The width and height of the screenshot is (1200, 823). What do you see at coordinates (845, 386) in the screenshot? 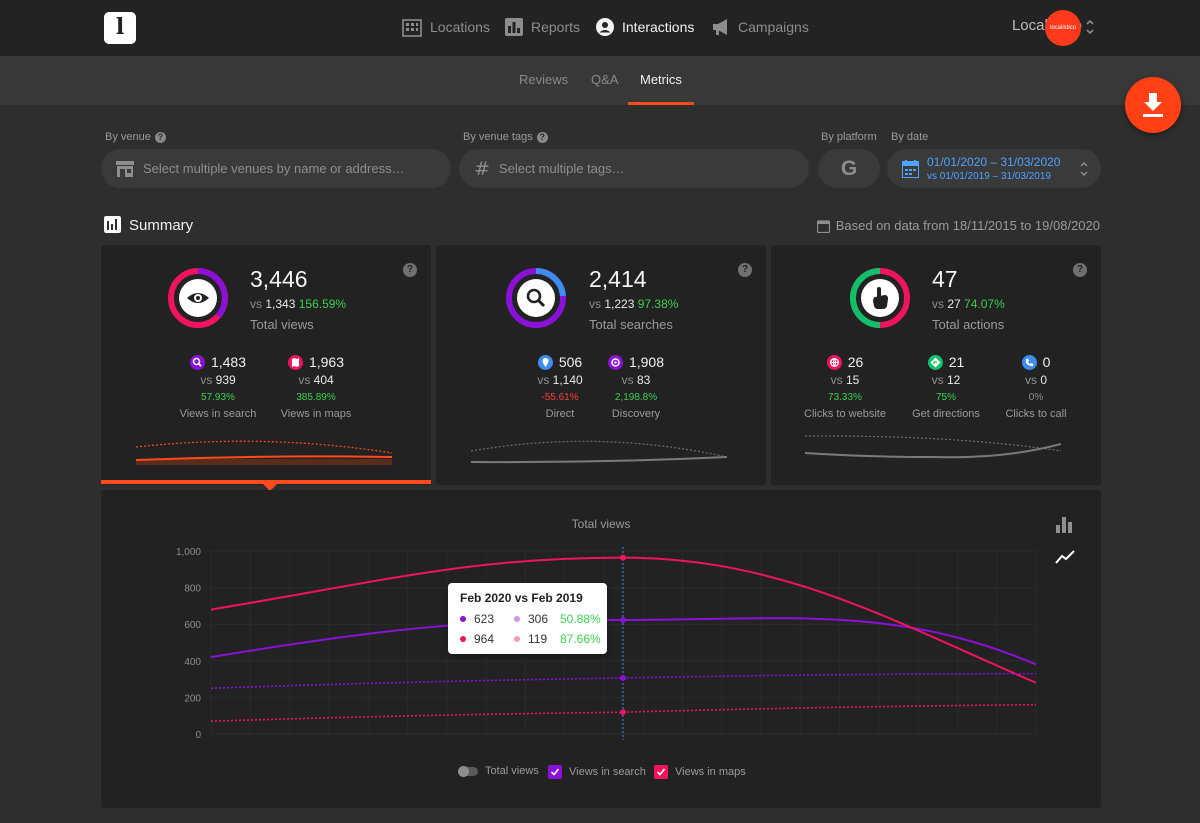
I see `sub-clicks-to-website: 26 vs 15 73.33% Clicks to website` at bounding box center [845, 386].